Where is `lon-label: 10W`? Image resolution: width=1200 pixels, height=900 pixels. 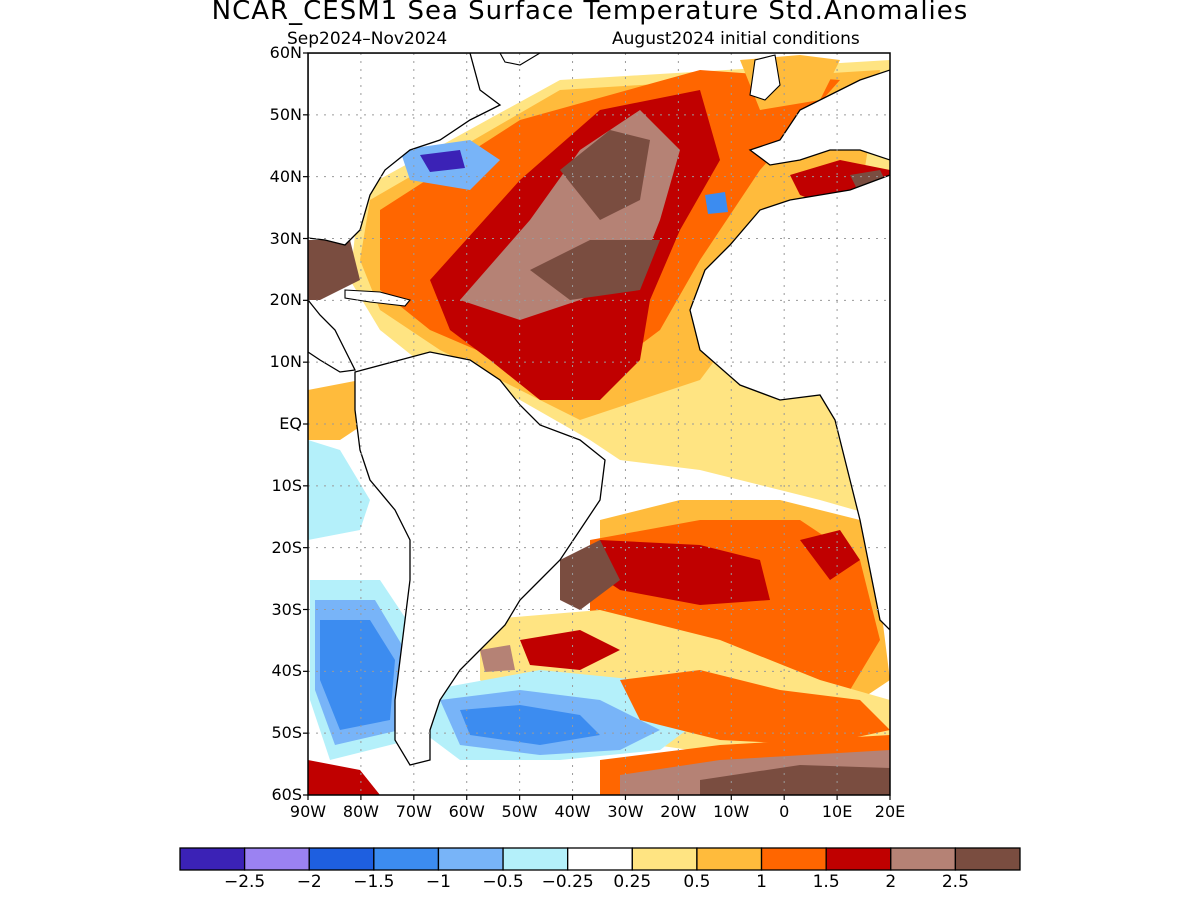
lon-label: 10W is located at coordinates (731, 811).